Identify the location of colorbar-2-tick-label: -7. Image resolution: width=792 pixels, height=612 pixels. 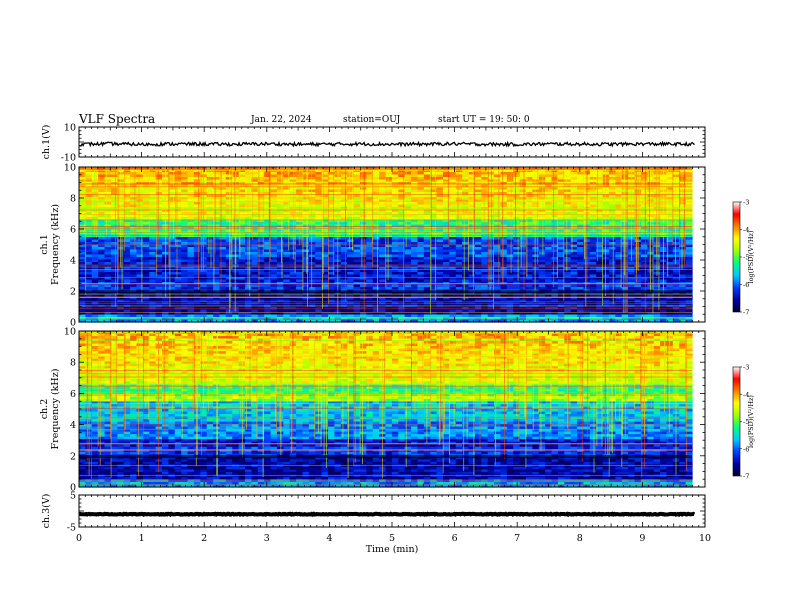
(746, 477).